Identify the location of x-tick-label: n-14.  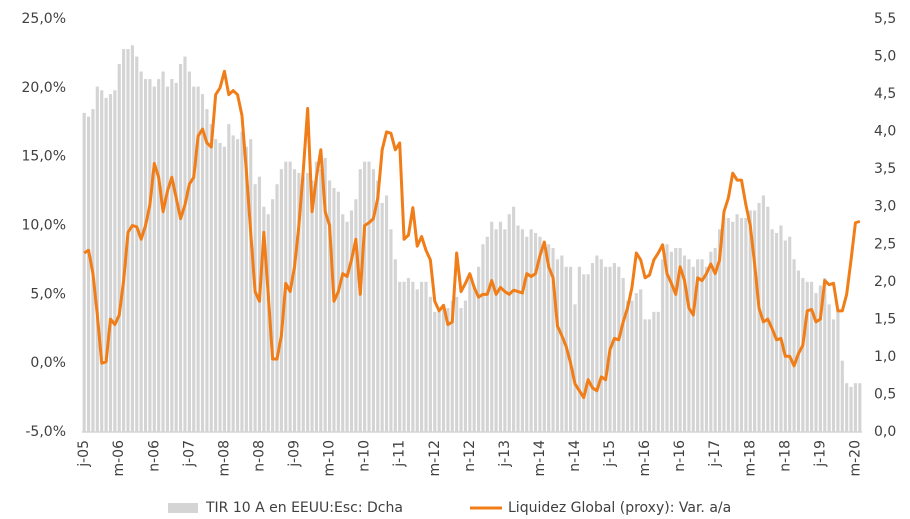
(575, 456).